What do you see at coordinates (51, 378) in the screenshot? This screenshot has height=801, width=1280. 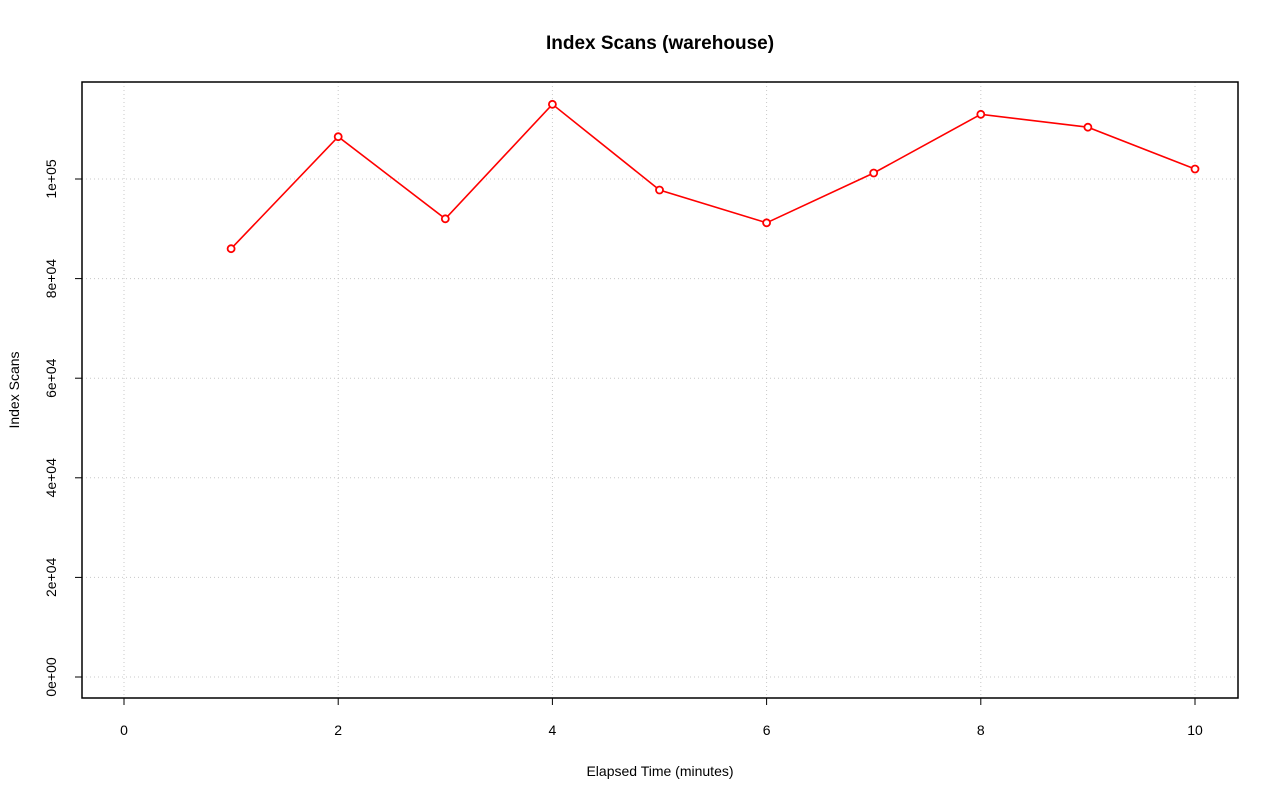 I see `y-tick-label: 6e+04` at bounding box center [51, 378].